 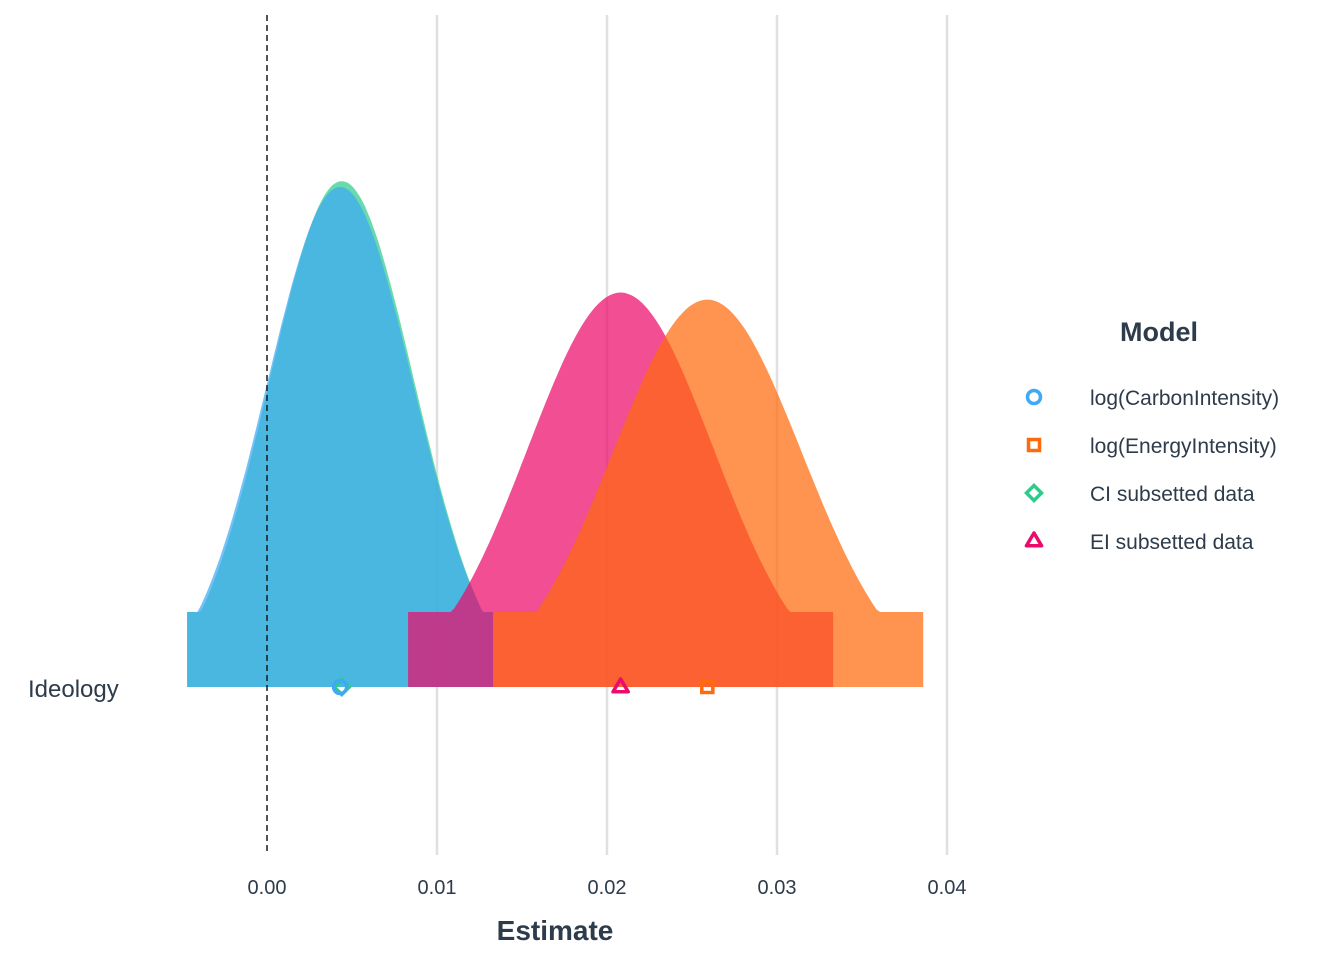 I want to click on legend-key-log-carbonintensity-, so click(x=1034, y=397).